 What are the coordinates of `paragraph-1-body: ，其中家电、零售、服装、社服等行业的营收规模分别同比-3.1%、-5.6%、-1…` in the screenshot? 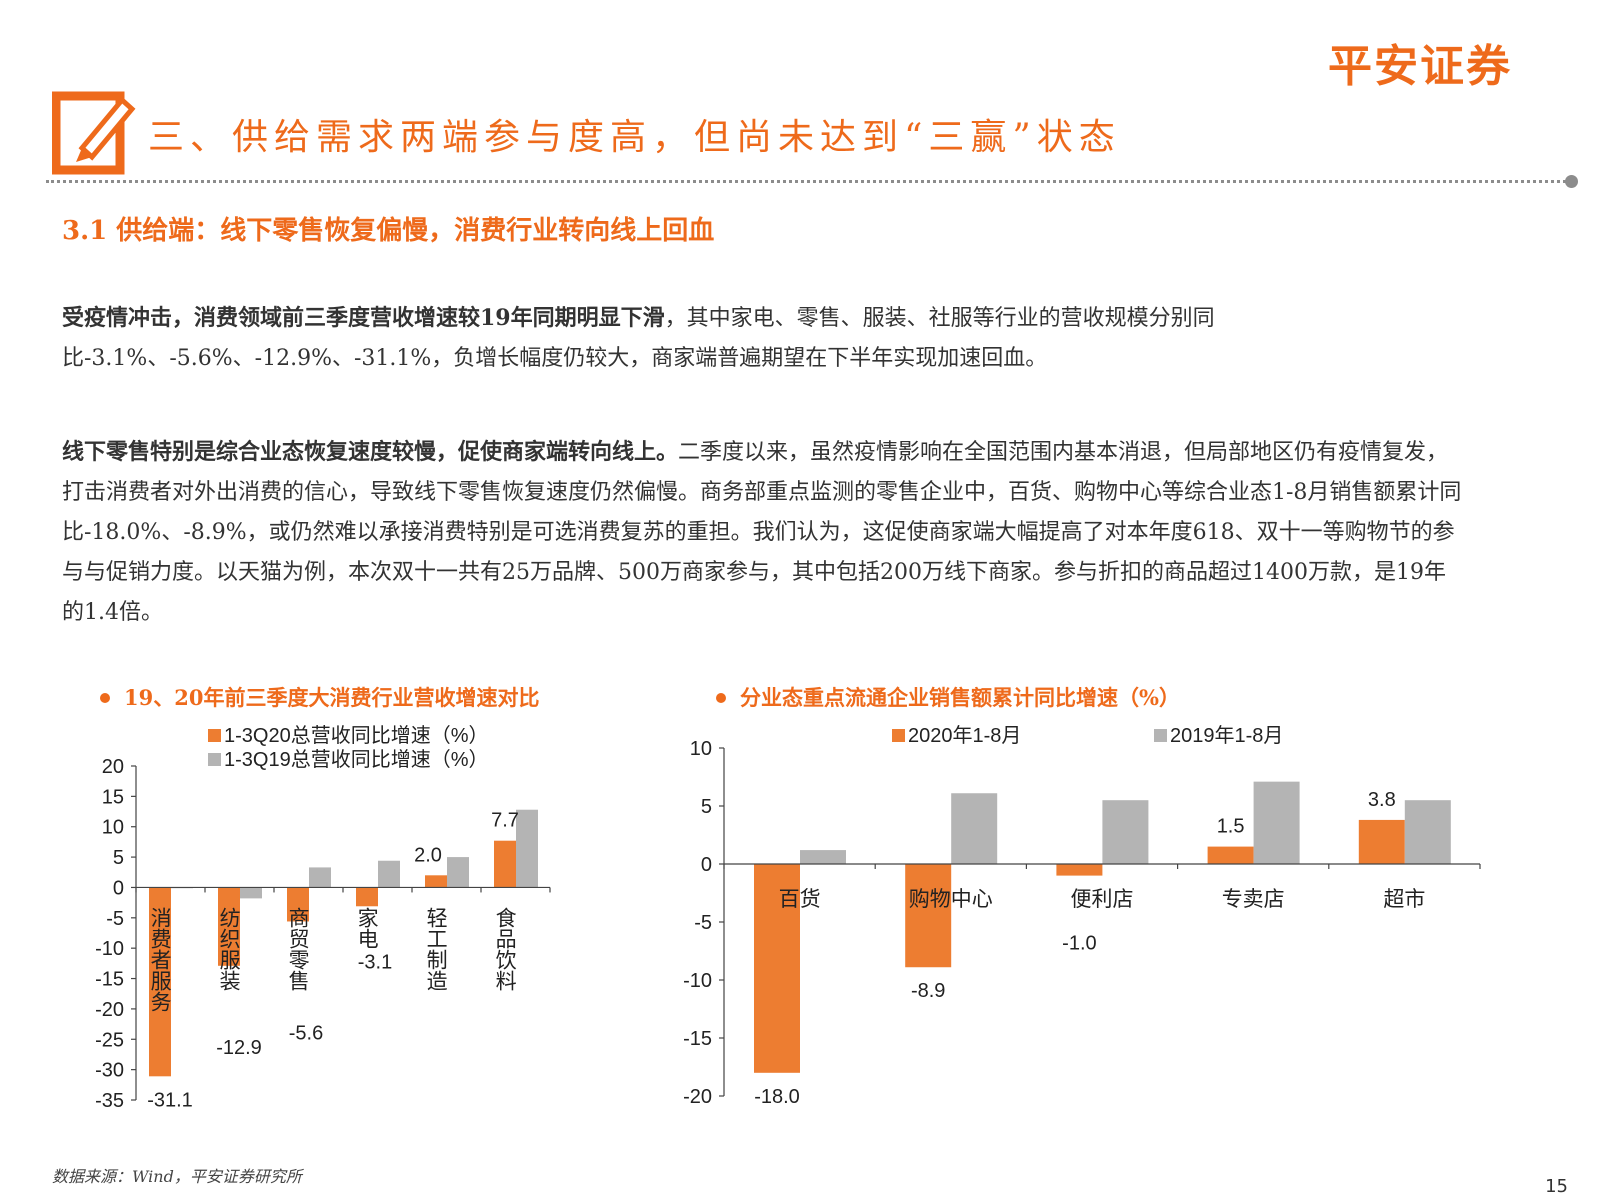 It's located at (638, 338).